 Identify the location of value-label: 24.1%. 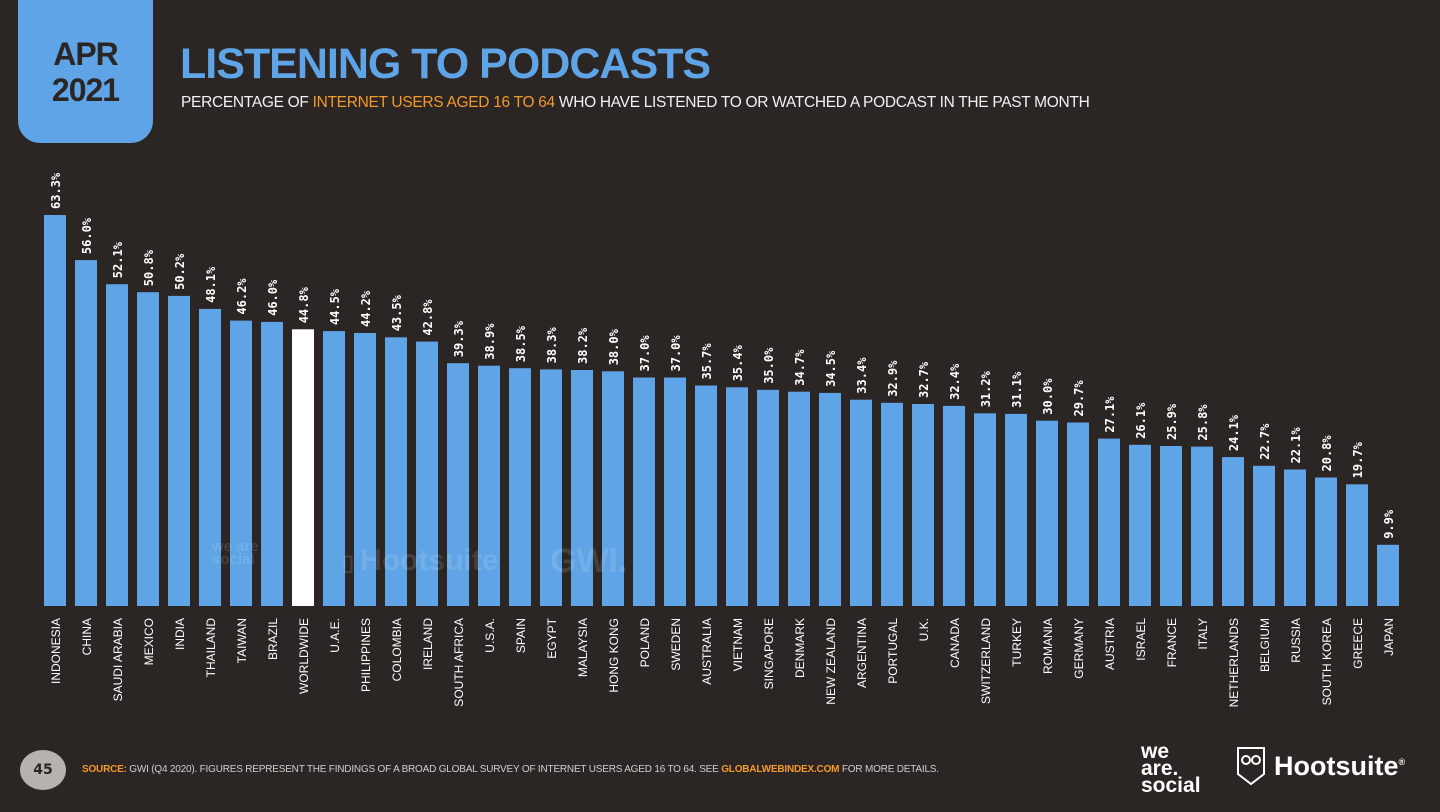
(1234, 432).